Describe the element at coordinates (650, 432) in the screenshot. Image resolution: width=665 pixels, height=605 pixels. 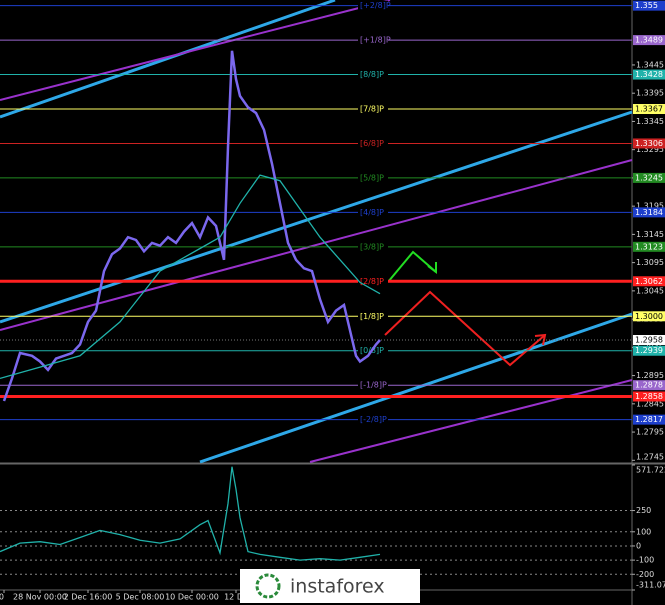
I see `y-tick-label: 1.2795` at that location.